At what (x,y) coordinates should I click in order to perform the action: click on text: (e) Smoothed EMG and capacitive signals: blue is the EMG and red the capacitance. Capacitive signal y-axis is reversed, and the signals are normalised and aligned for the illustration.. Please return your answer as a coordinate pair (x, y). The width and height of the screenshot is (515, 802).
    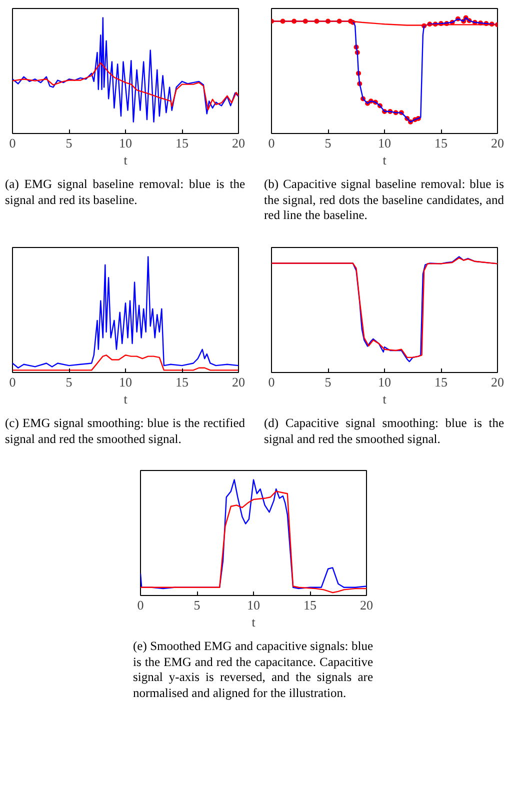
    Looking at the image, I should click on (253, 670).